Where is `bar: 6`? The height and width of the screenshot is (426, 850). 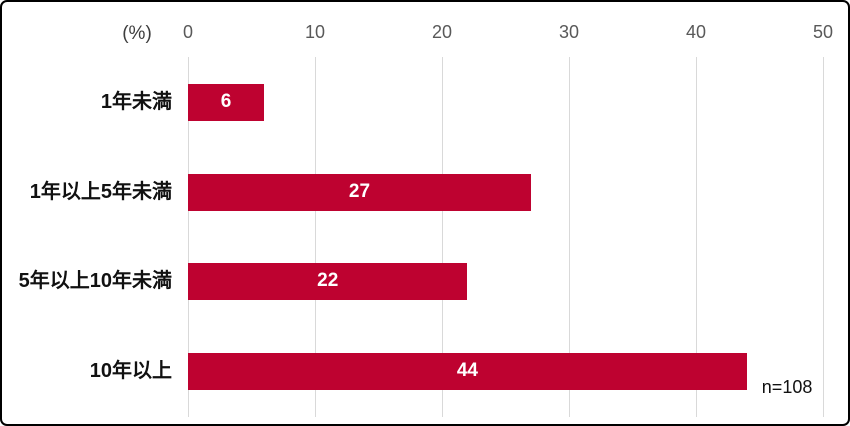
bar: 6 is located at coordinates (226, 102).